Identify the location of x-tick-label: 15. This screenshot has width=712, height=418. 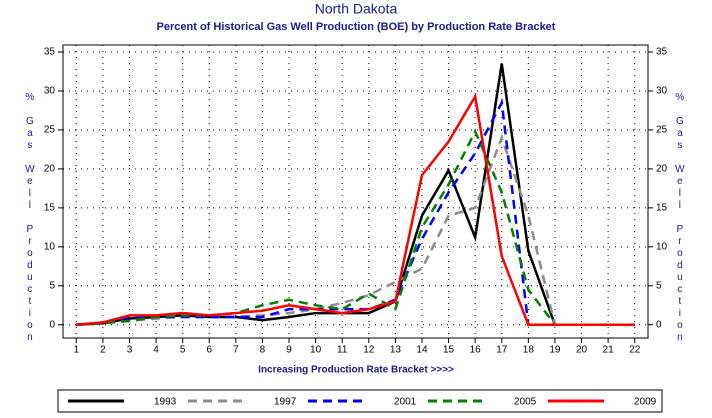
(449, 350).